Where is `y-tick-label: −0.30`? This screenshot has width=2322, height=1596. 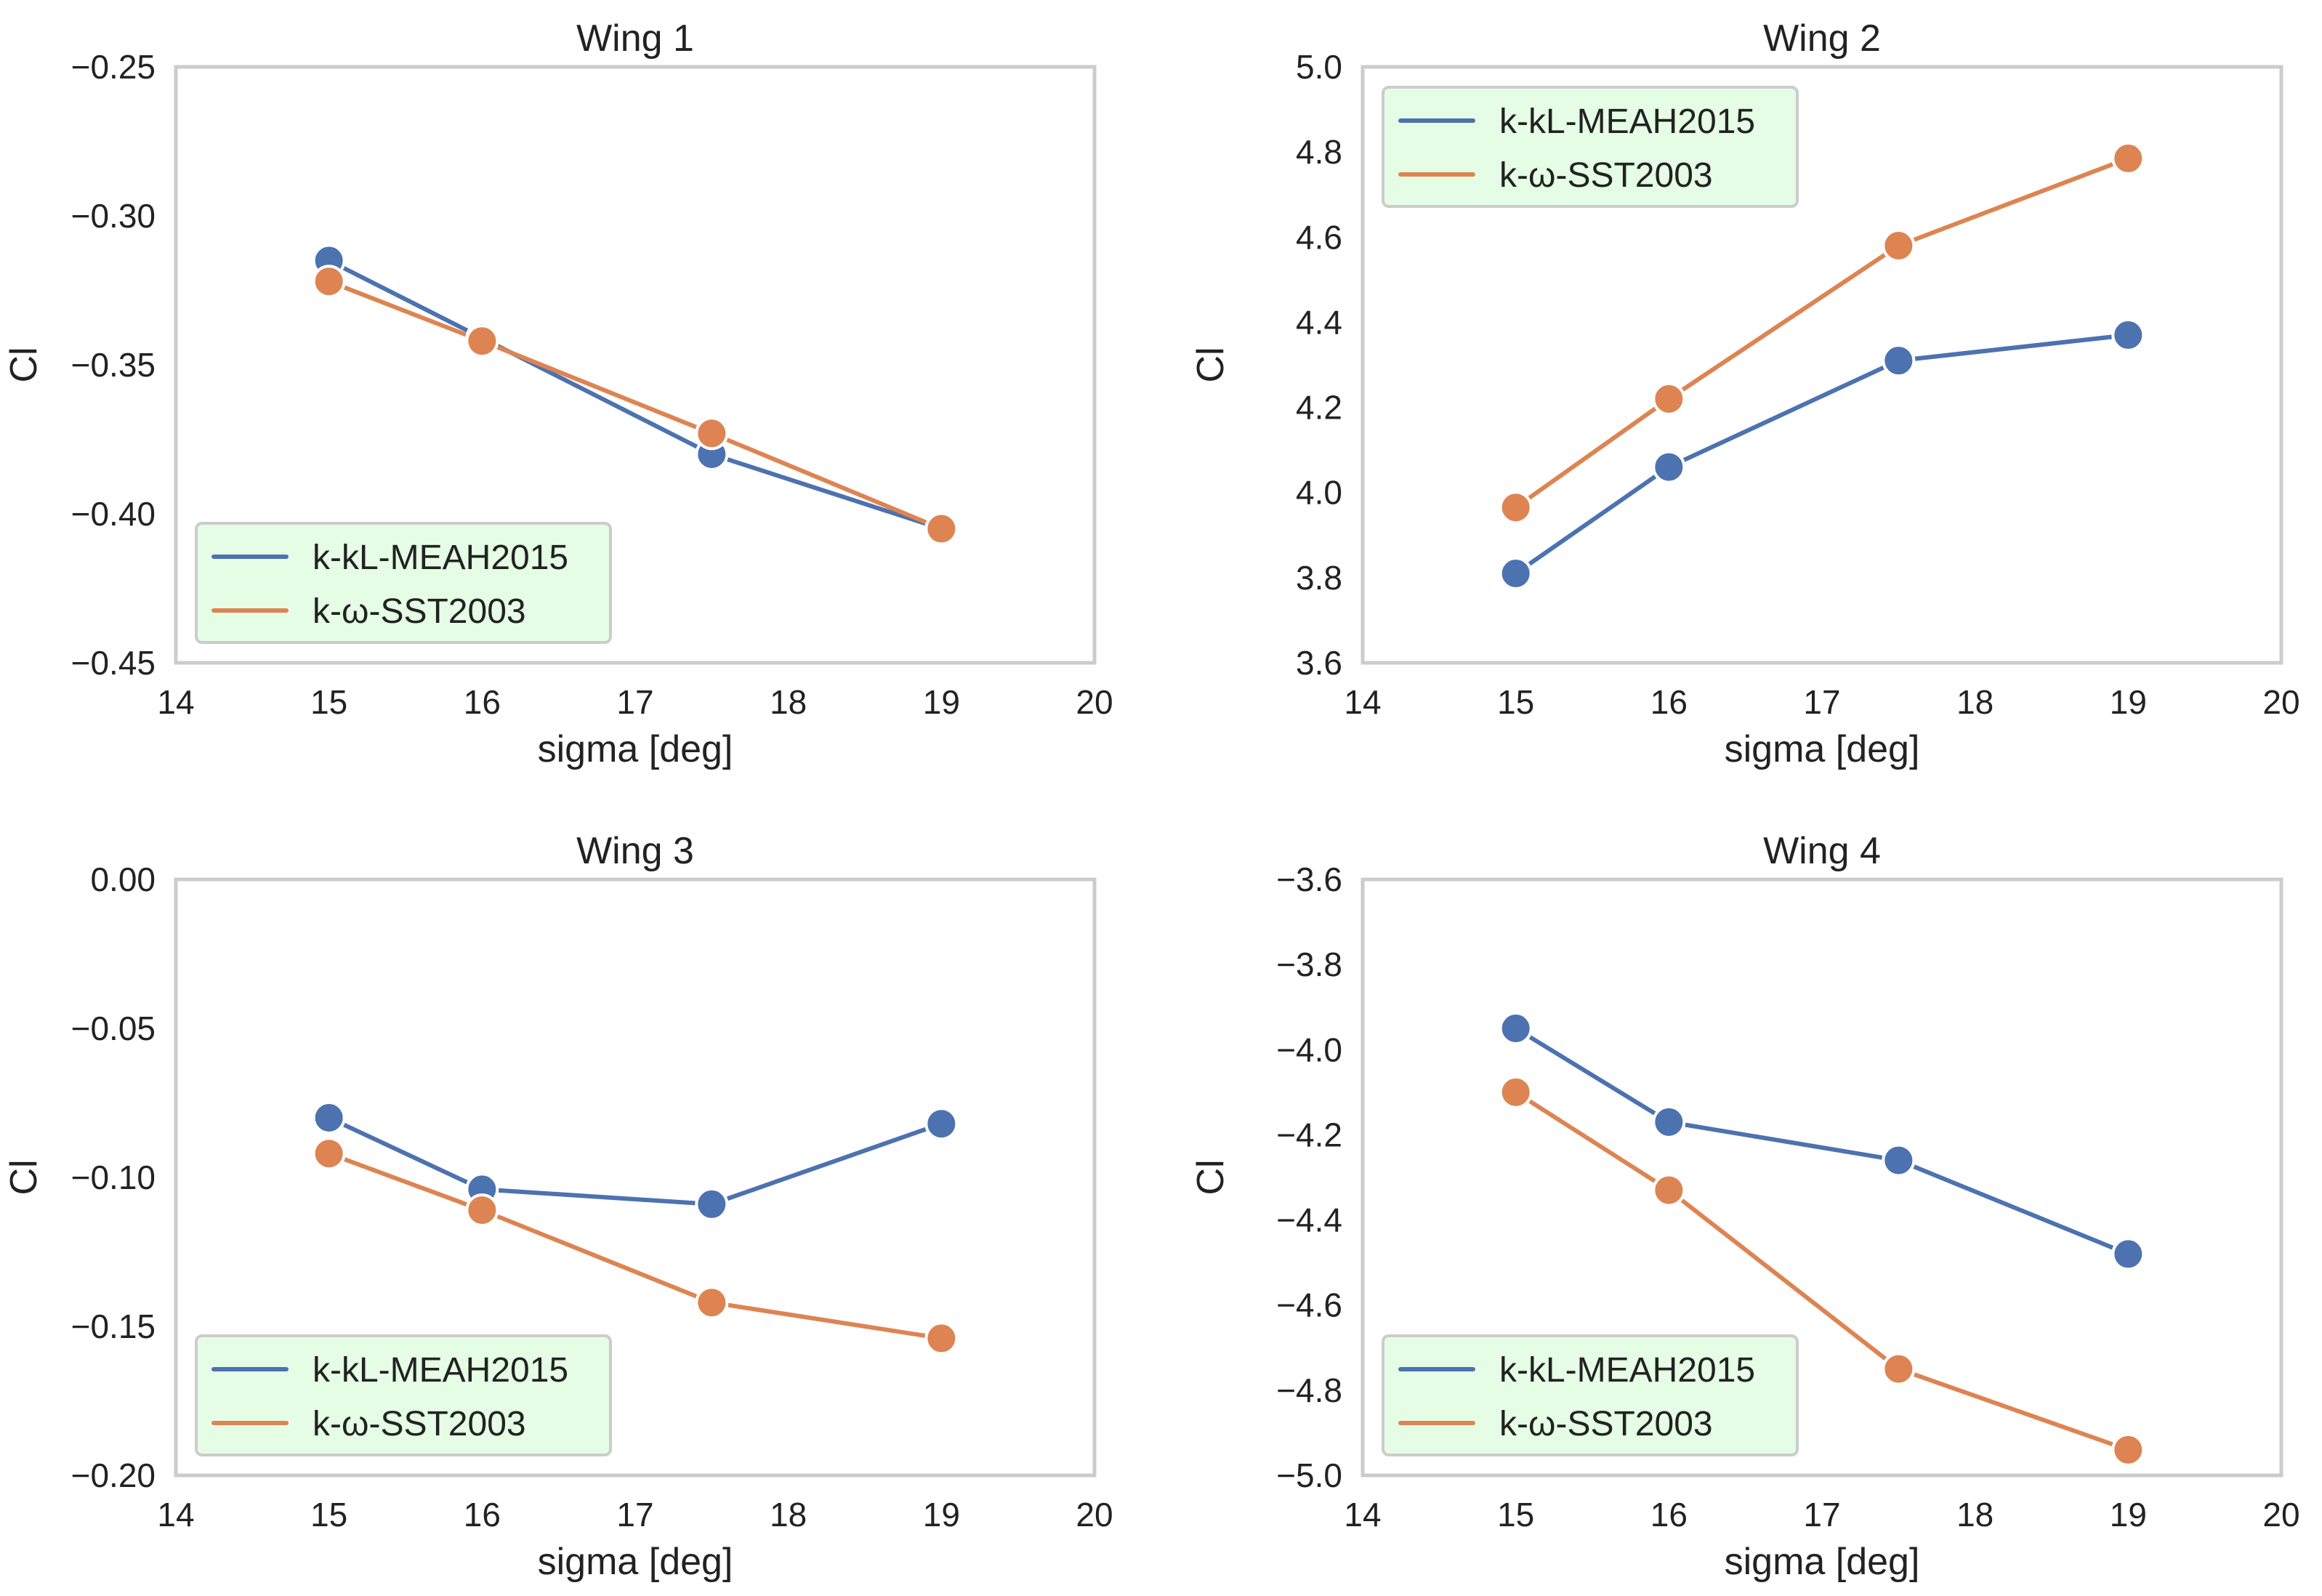 y-tick-label: −0.30 is located at coordinates (113, 216).